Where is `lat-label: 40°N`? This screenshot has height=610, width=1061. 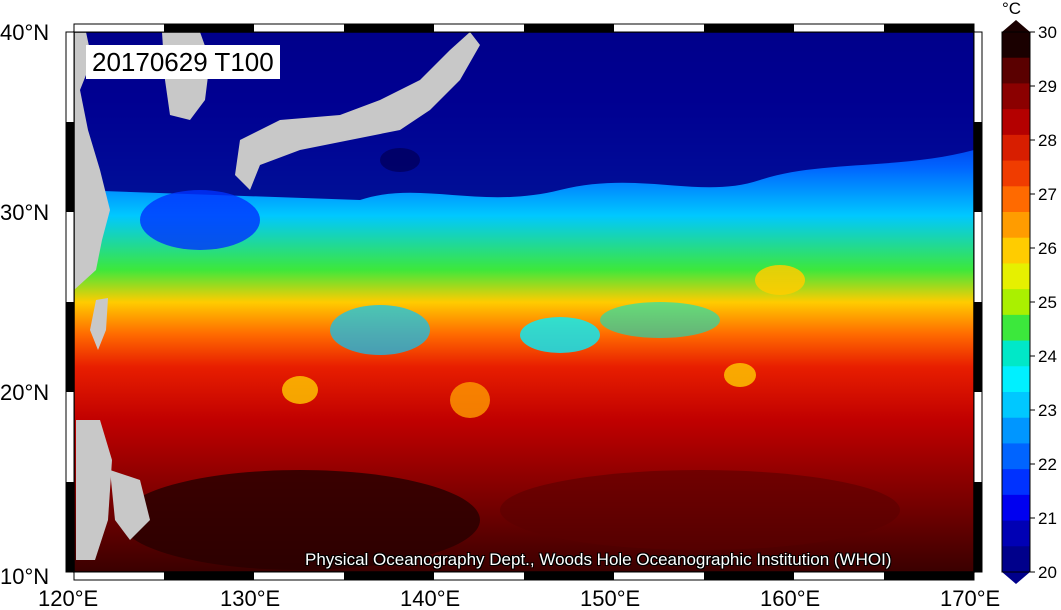
lat-label: 40°N is located at coordinates (24, 32).